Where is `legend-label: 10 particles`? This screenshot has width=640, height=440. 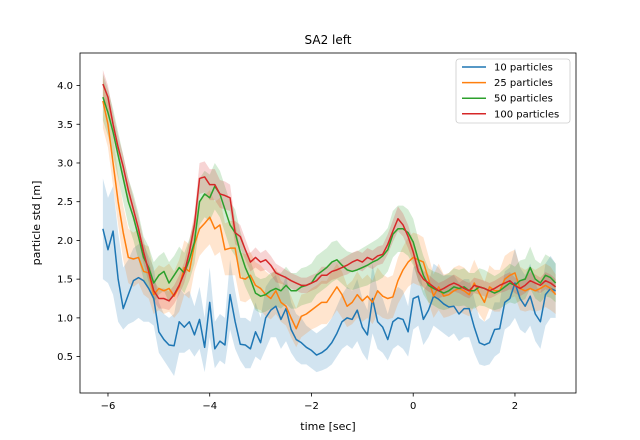
legend-label: 10 particles is located at coordinates (523, 68).